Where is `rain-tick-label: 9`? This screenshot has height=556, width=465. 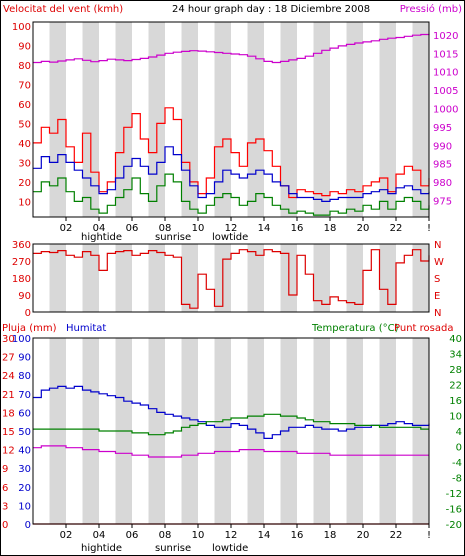
rain-tick-label: 9 is located at coordinates (5, 469).